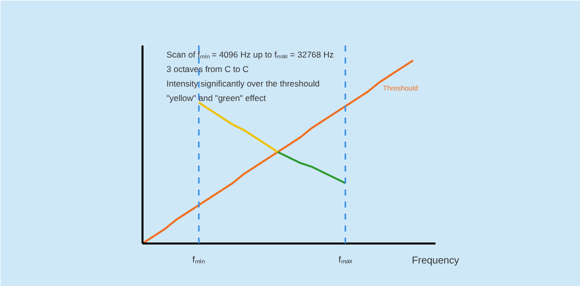  What do you see at coordinates (243, 83) in the screenshot?
I see `annotation: Intensity significantly over the threshould` at bounding box center [243, 83].